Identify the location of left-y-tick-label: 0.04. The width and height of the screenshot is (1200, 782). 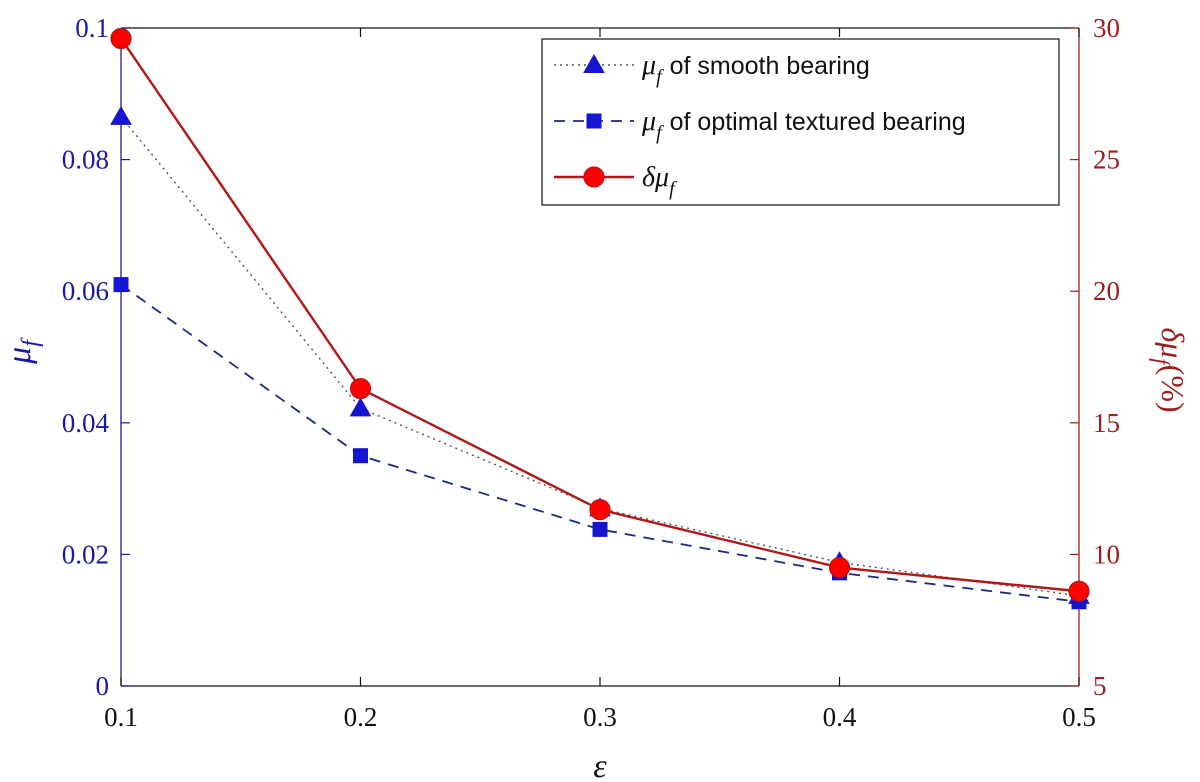
(86, 423).